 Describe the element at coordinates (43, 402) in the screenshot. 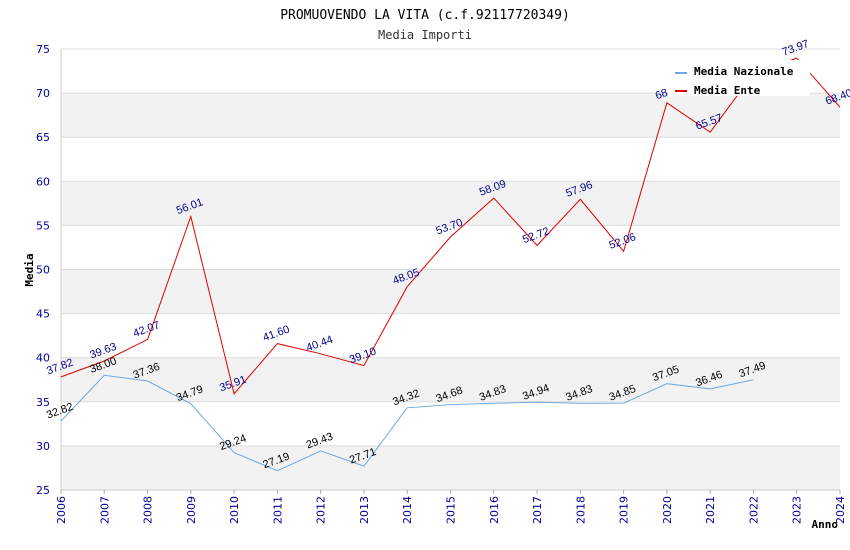

I see `y-tick-label: 35` at that location.